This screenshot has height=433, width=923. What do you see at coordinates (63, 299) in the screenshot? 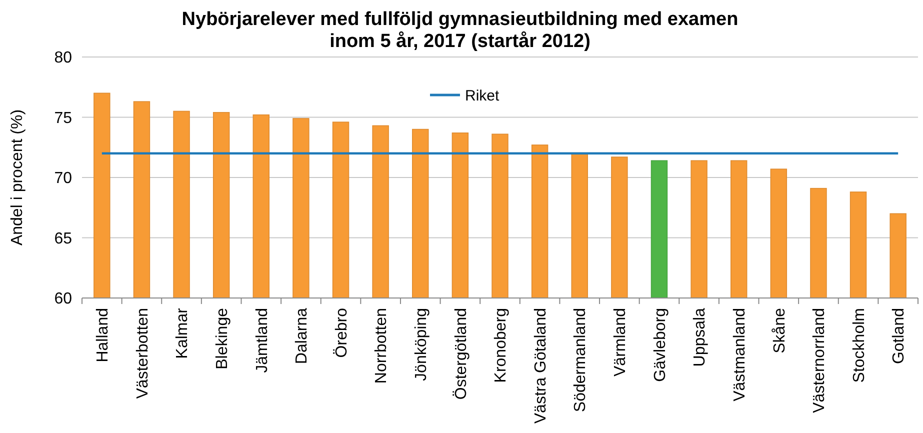
I see `y-tick-label: 60` at bounding box center [63, 299].